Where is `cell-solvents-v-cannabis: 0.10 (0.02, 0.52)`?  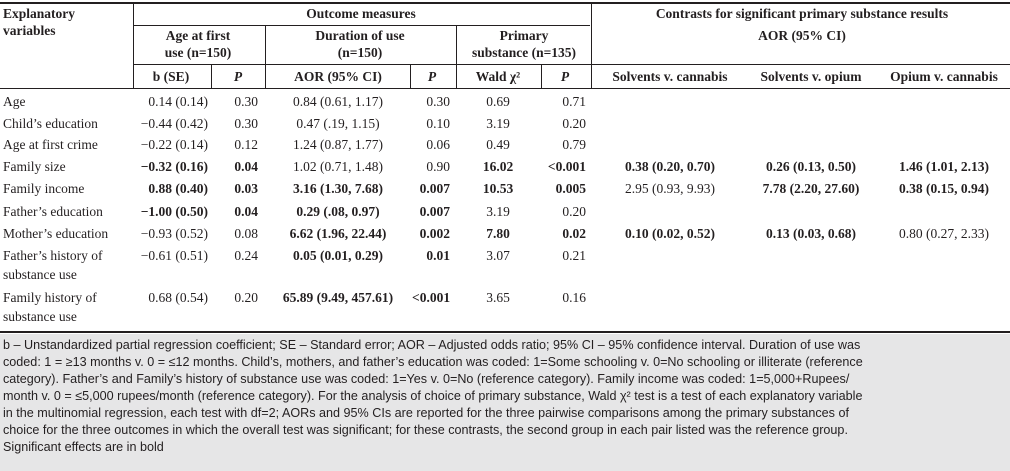
cell-solvents-v-cannabis: 0.10 (0.02, 0.52) is located at coordinates (670, 233).